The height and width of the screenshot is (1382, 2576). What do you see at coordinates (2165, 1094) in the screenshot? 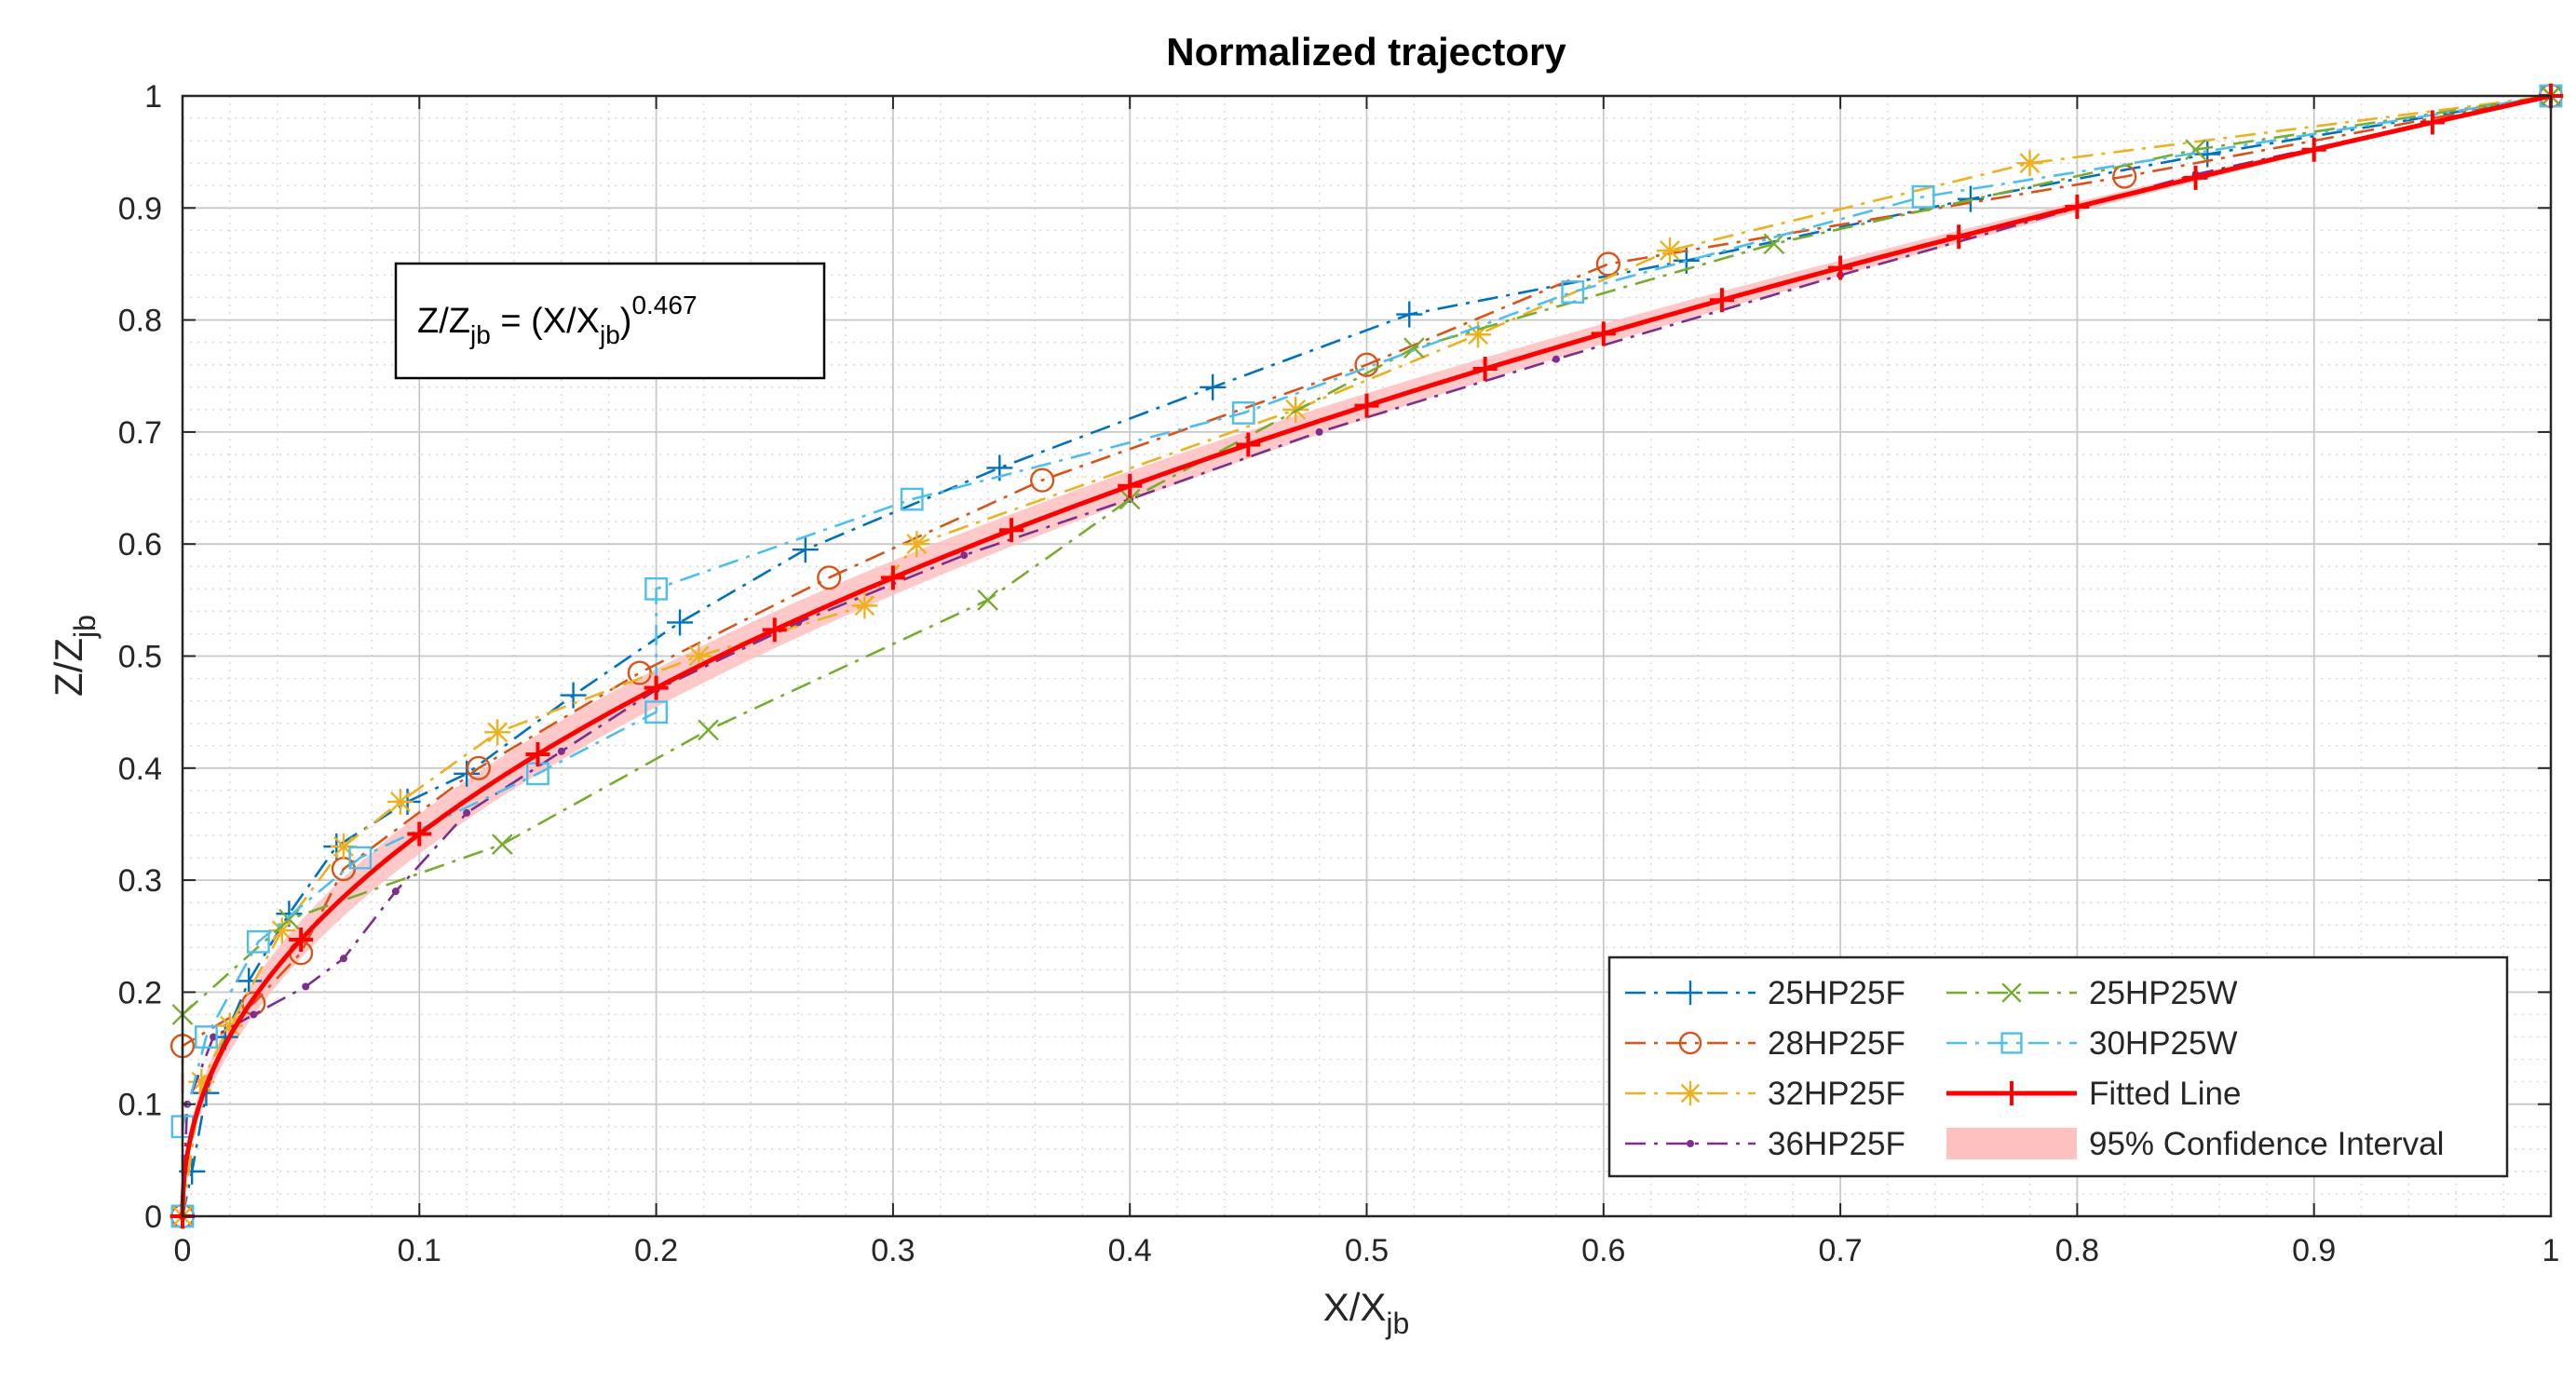
I see `legend-label: Fitted Line` at bounding box center [2165, 1094].